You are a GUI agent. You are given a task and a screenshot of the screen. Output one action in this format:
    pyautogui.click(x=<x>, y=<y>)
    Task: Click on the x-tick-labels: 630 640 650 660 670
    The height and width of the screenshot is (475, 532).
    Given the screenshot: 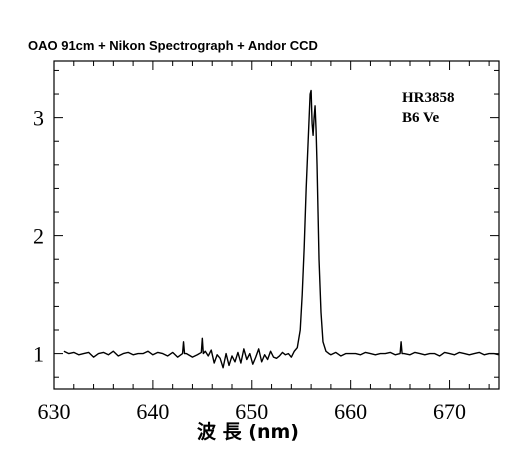 What is the action you would take?
    pyautogui.click(x=252, y=411)
    